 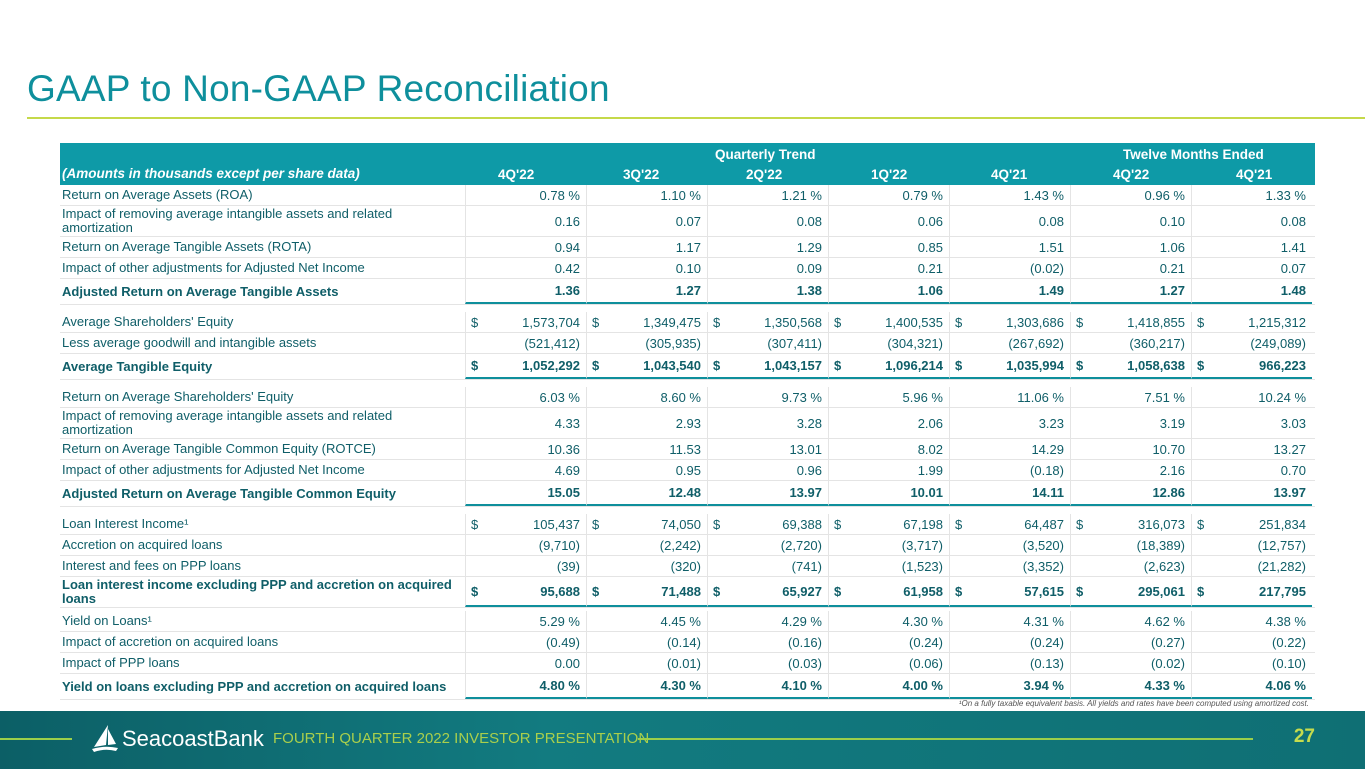 I want to click on value-cell: 3.94 %, so click(x=1009, y=686).